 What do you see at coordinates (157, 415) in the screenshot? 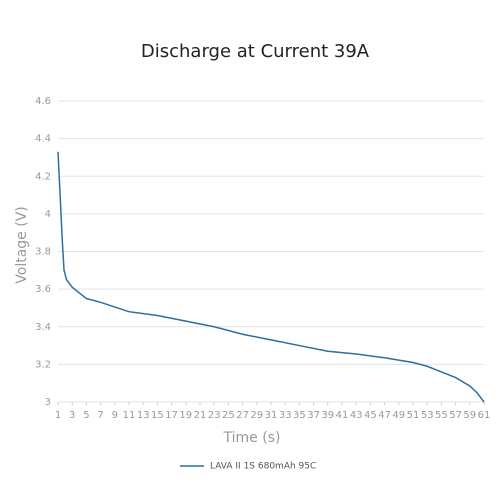
I see `x-tick-label: 15` at bounding box center [157, 415].